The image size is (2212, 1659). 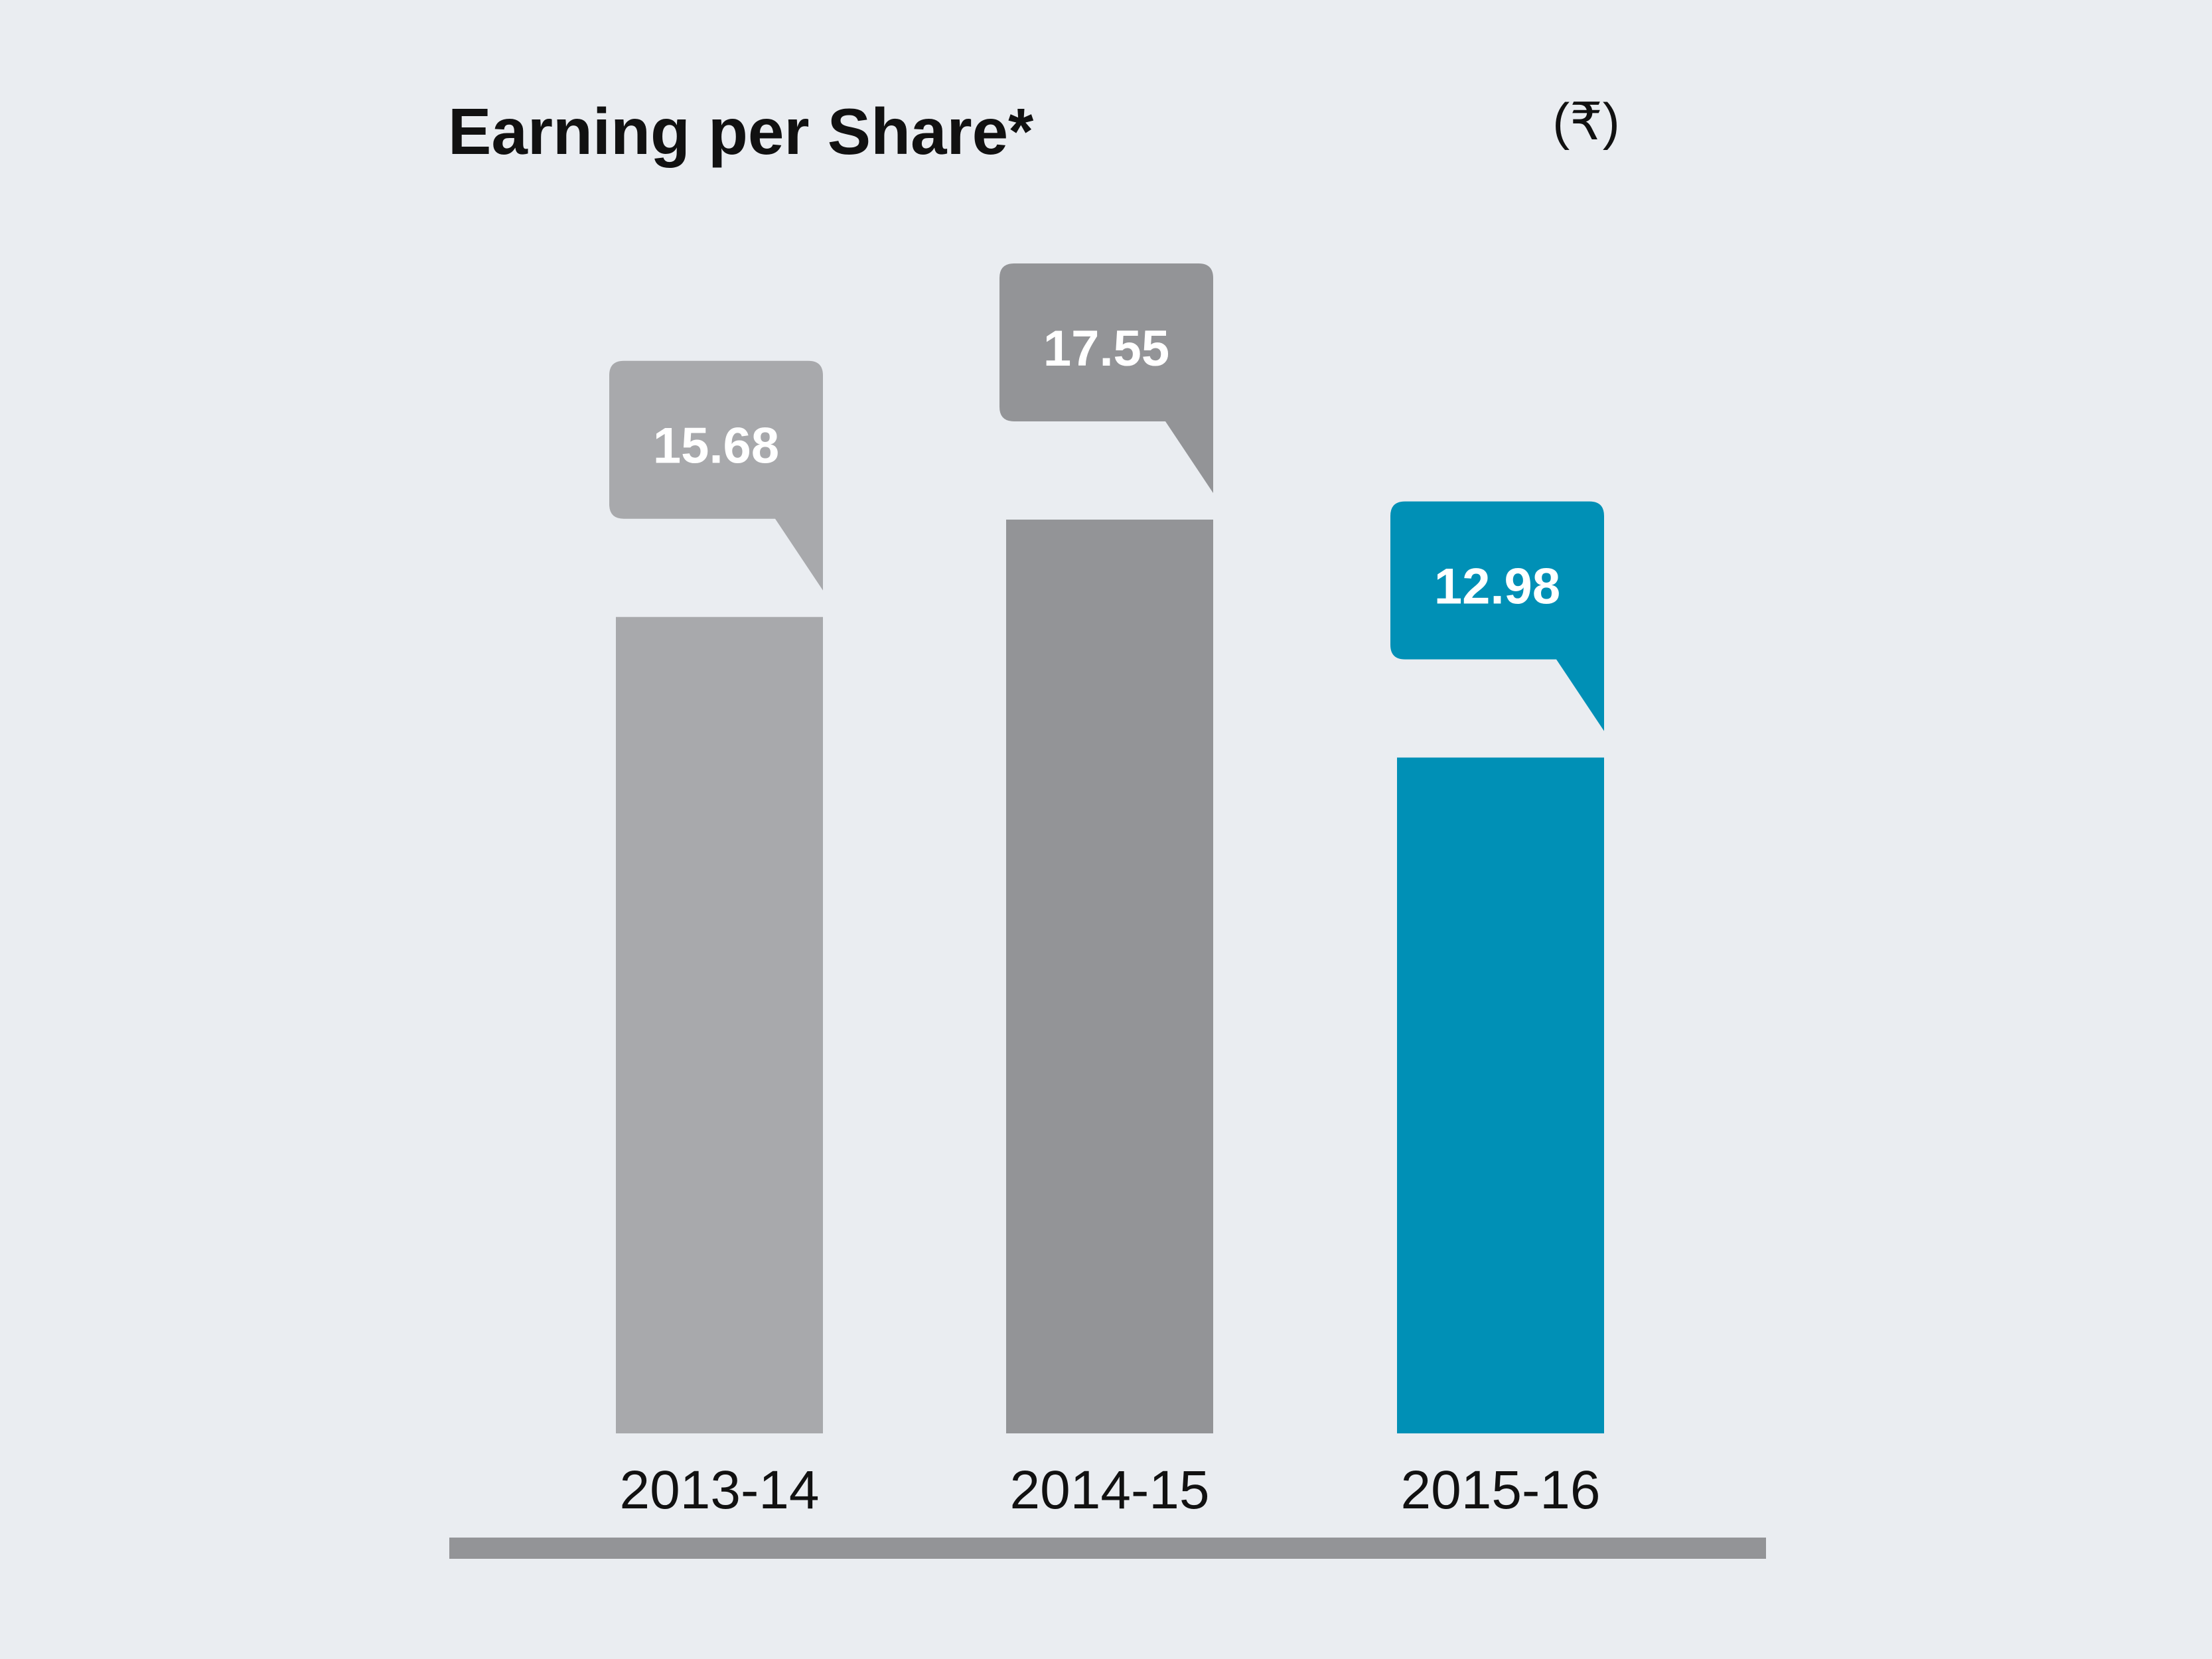 What do you see at coordinates (716, 446) in the screenshot?
I see `value-label-2013-14: 15.68` at bounding box center [716, 446].